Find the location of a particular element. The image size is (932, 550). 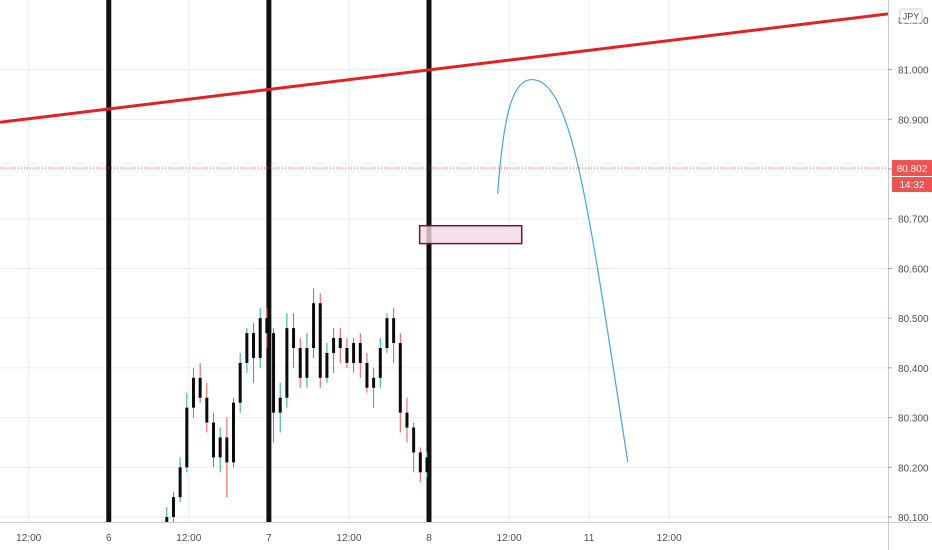

price-tick-label: 80.400 is located at coordinates (913, 369).